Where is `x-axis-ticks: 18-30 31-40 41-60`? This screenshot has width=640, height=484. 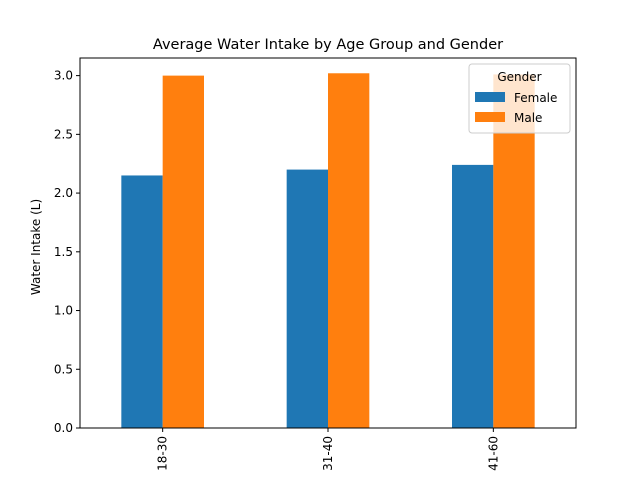 x-axis-ticks: 18-30 31-40 41-60 is located at coordinates (328, 449).